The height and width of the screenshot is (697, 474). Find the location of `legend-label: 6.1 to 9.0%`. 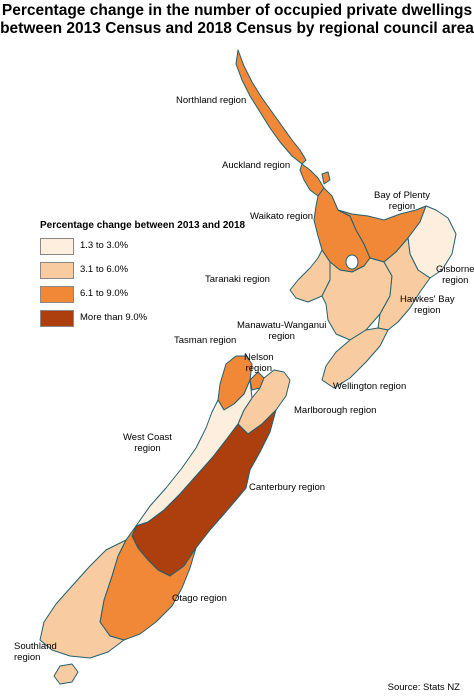

legend-label: 6.1 to 9.0% is located at coordinates (104, 293).